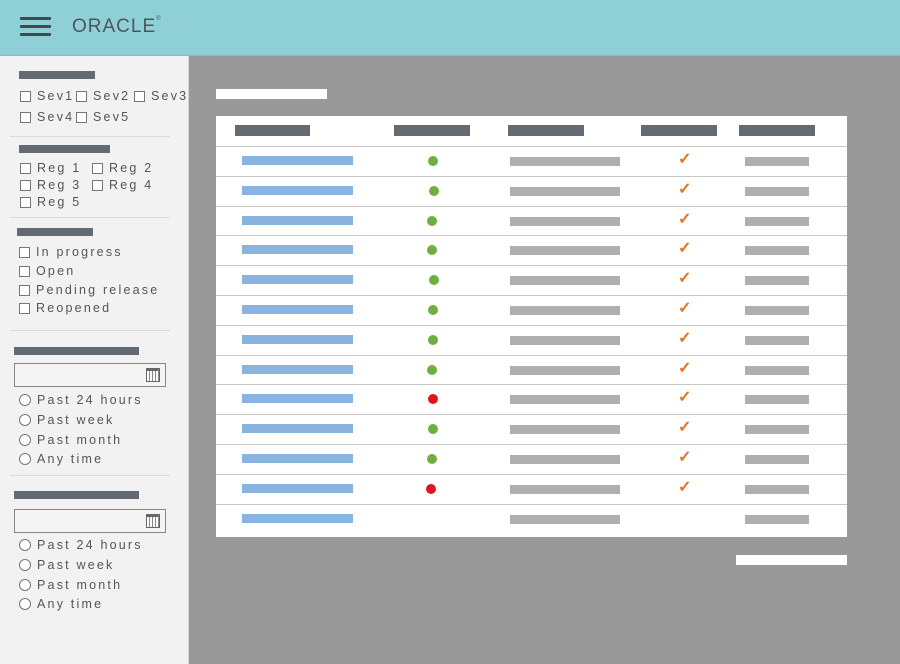 The image size is (900, 664). I want to click on hamburger-icon, so click(36, 27).